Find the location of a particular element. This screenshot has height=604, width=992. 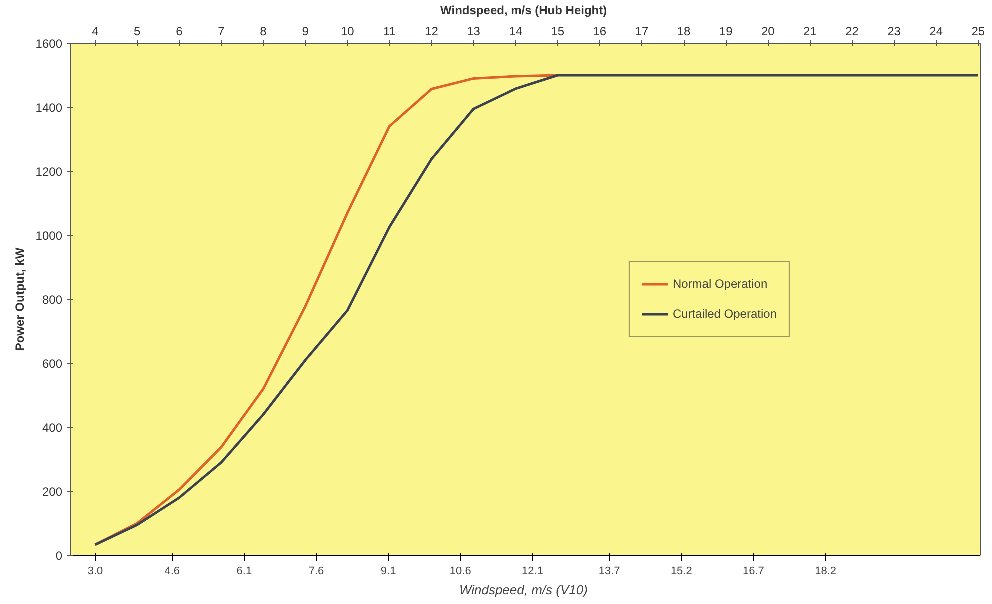

x2-tick-label: 15 is located at coordinates (558, 31).